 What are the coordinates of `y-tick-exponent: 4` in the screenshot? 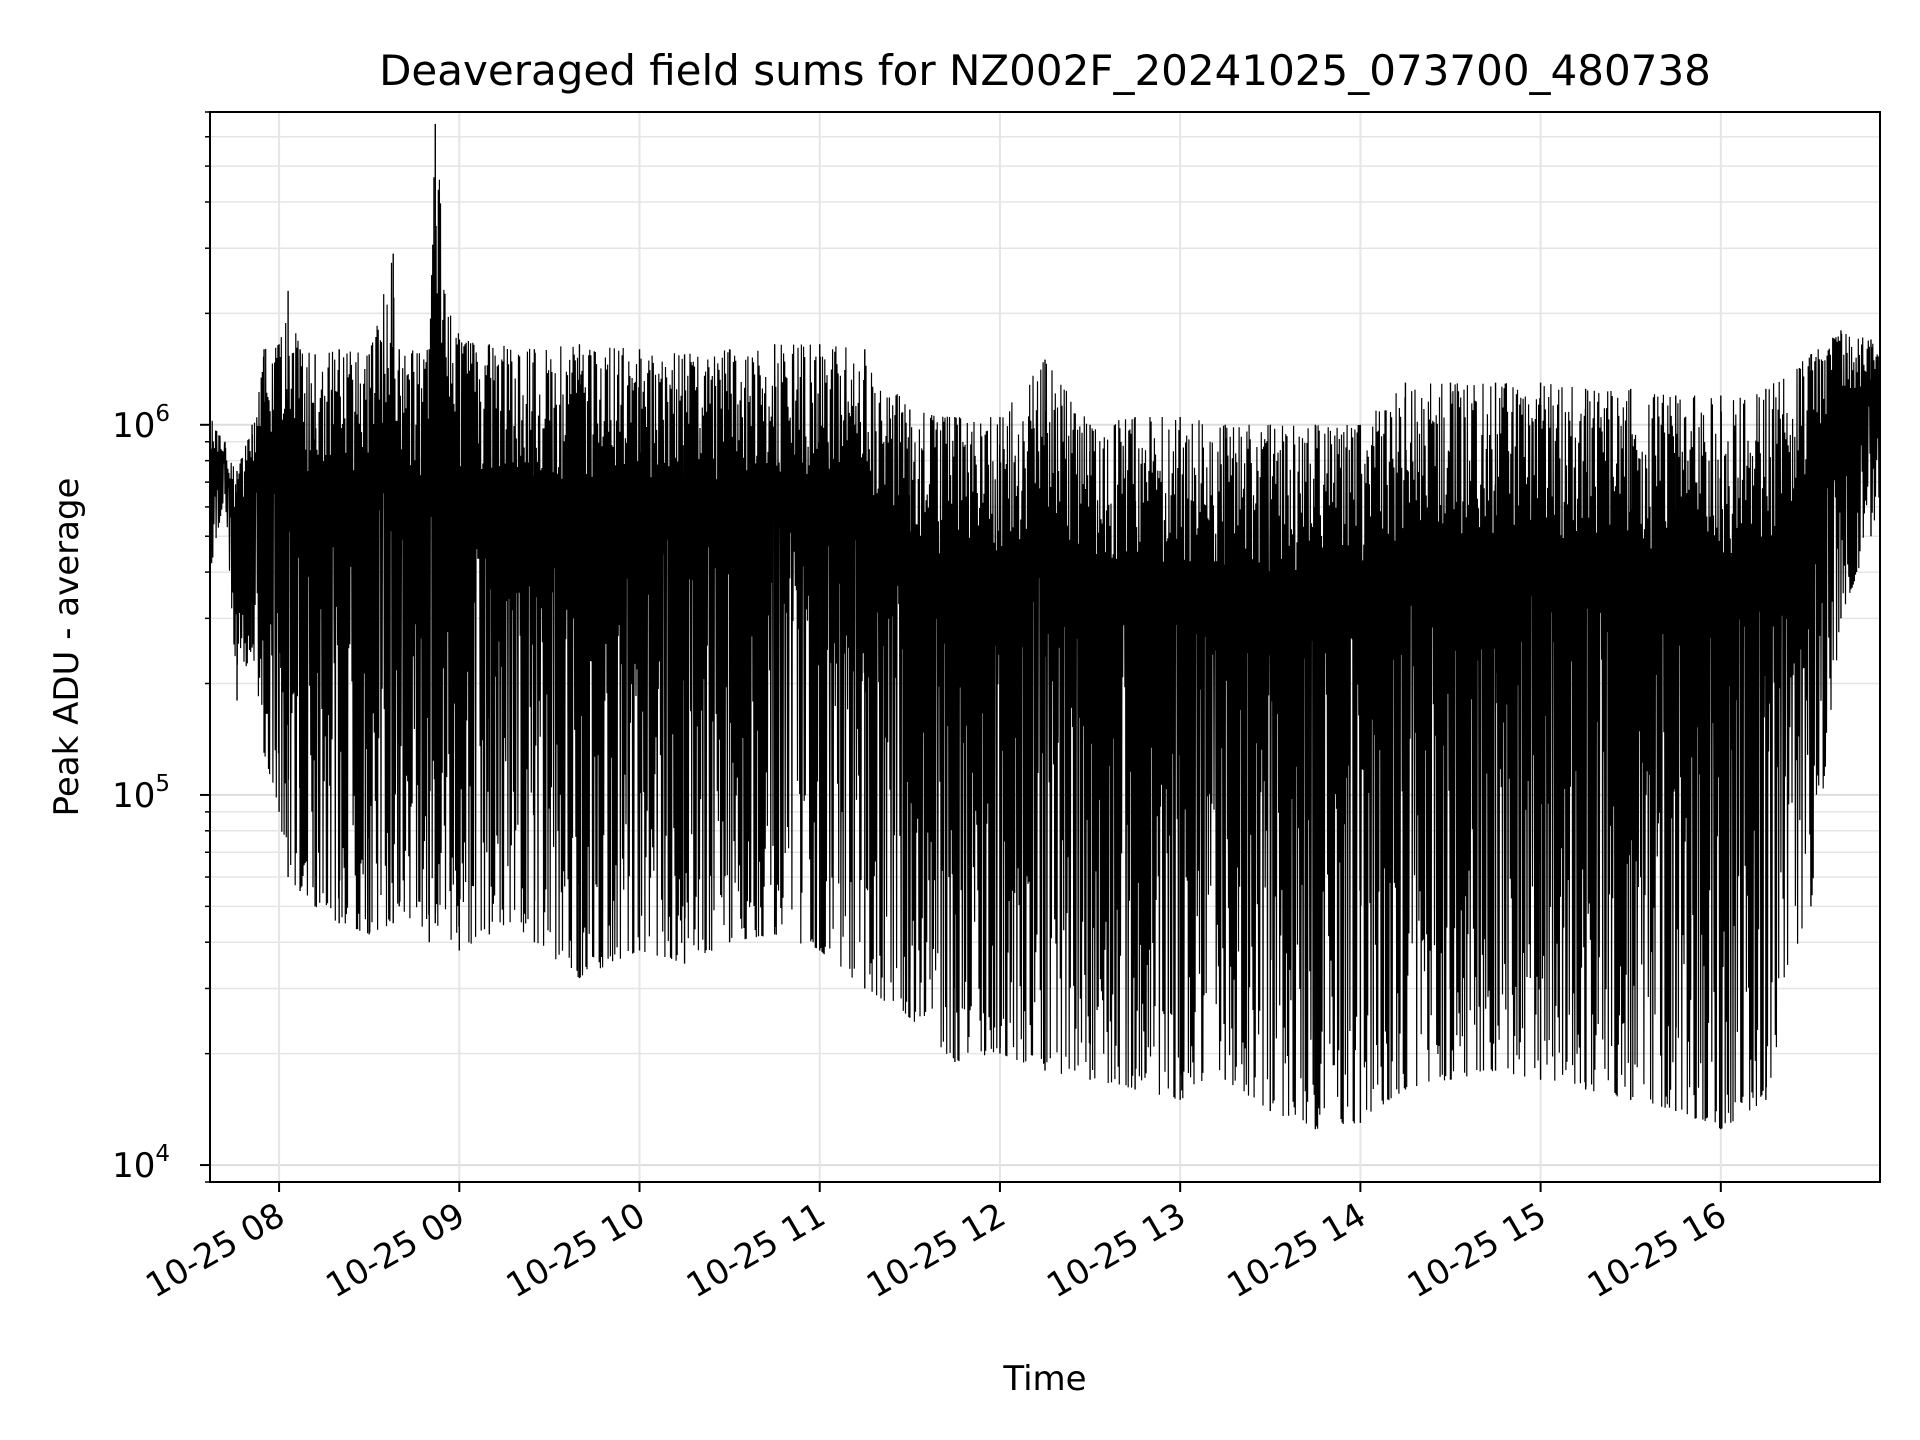 It's located at (162, 1154).